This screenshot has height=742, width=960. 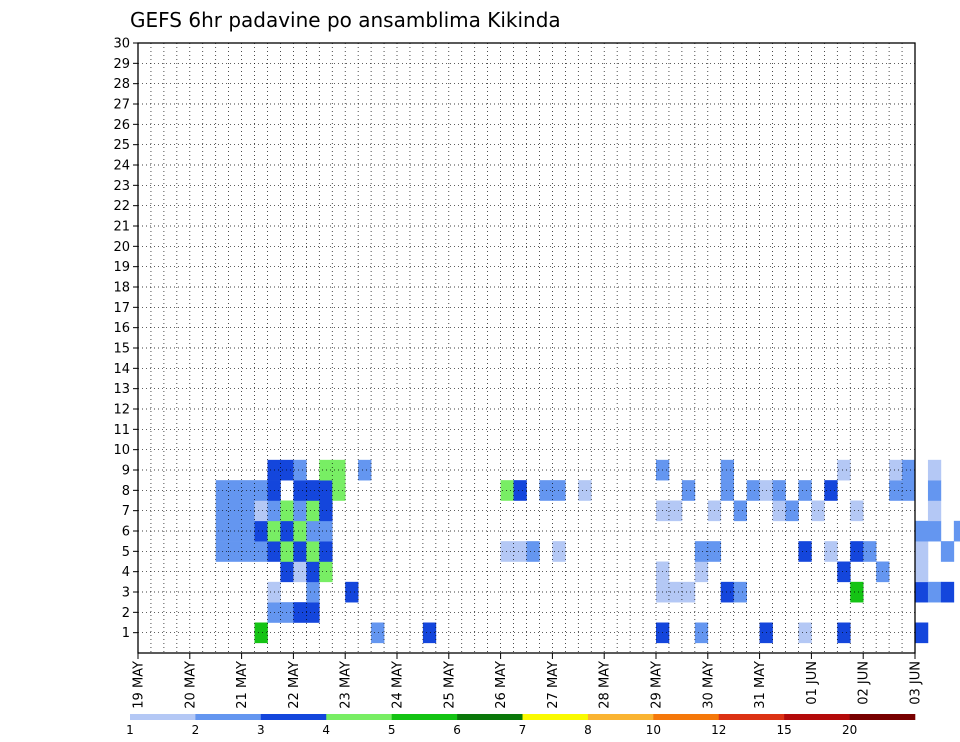 I want to click on y-tick-label: 8, so click(x=126, y=491).